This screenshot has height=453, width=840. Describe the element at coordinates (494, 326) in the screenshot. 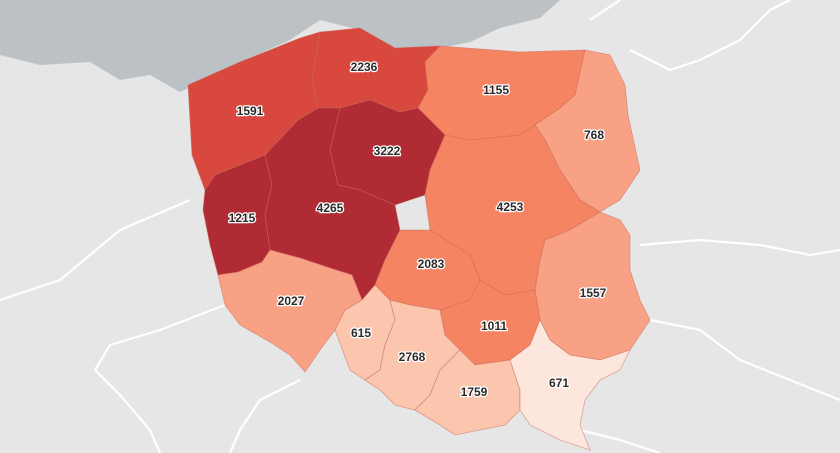

I see `value-label-swietokrzyskie: 1011` at that location.